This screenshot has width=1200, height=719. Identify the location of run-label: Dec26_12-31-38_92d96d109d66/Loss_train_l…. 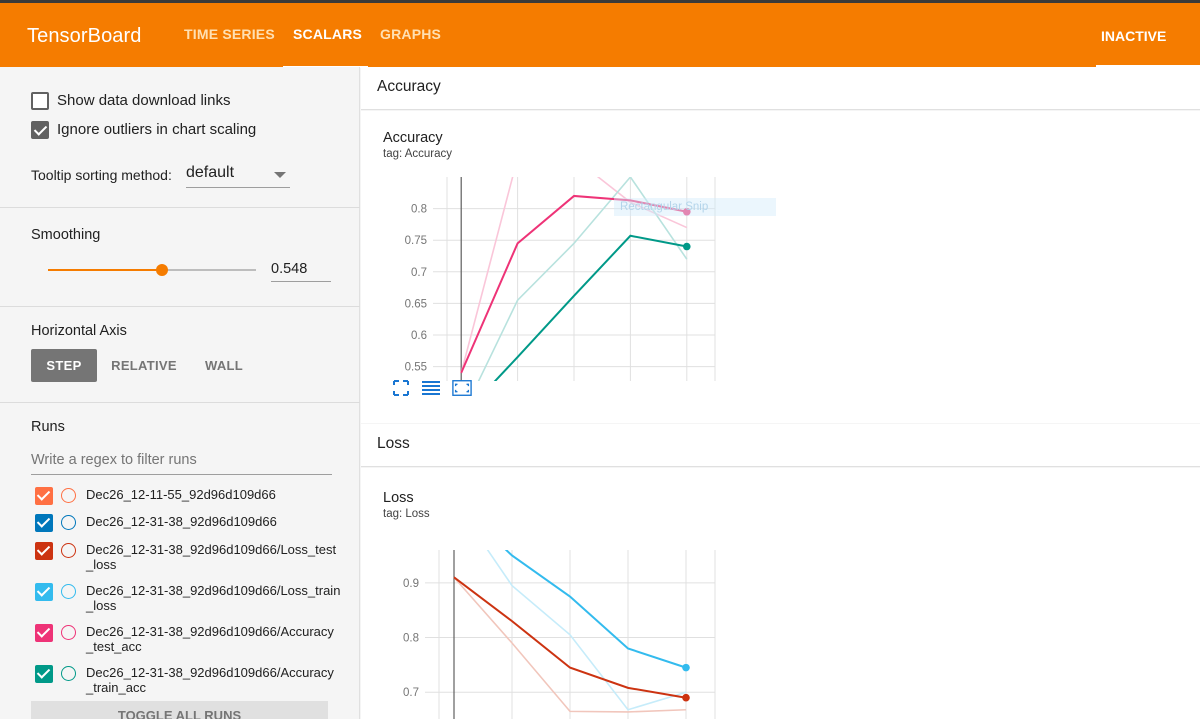
(213, 598).